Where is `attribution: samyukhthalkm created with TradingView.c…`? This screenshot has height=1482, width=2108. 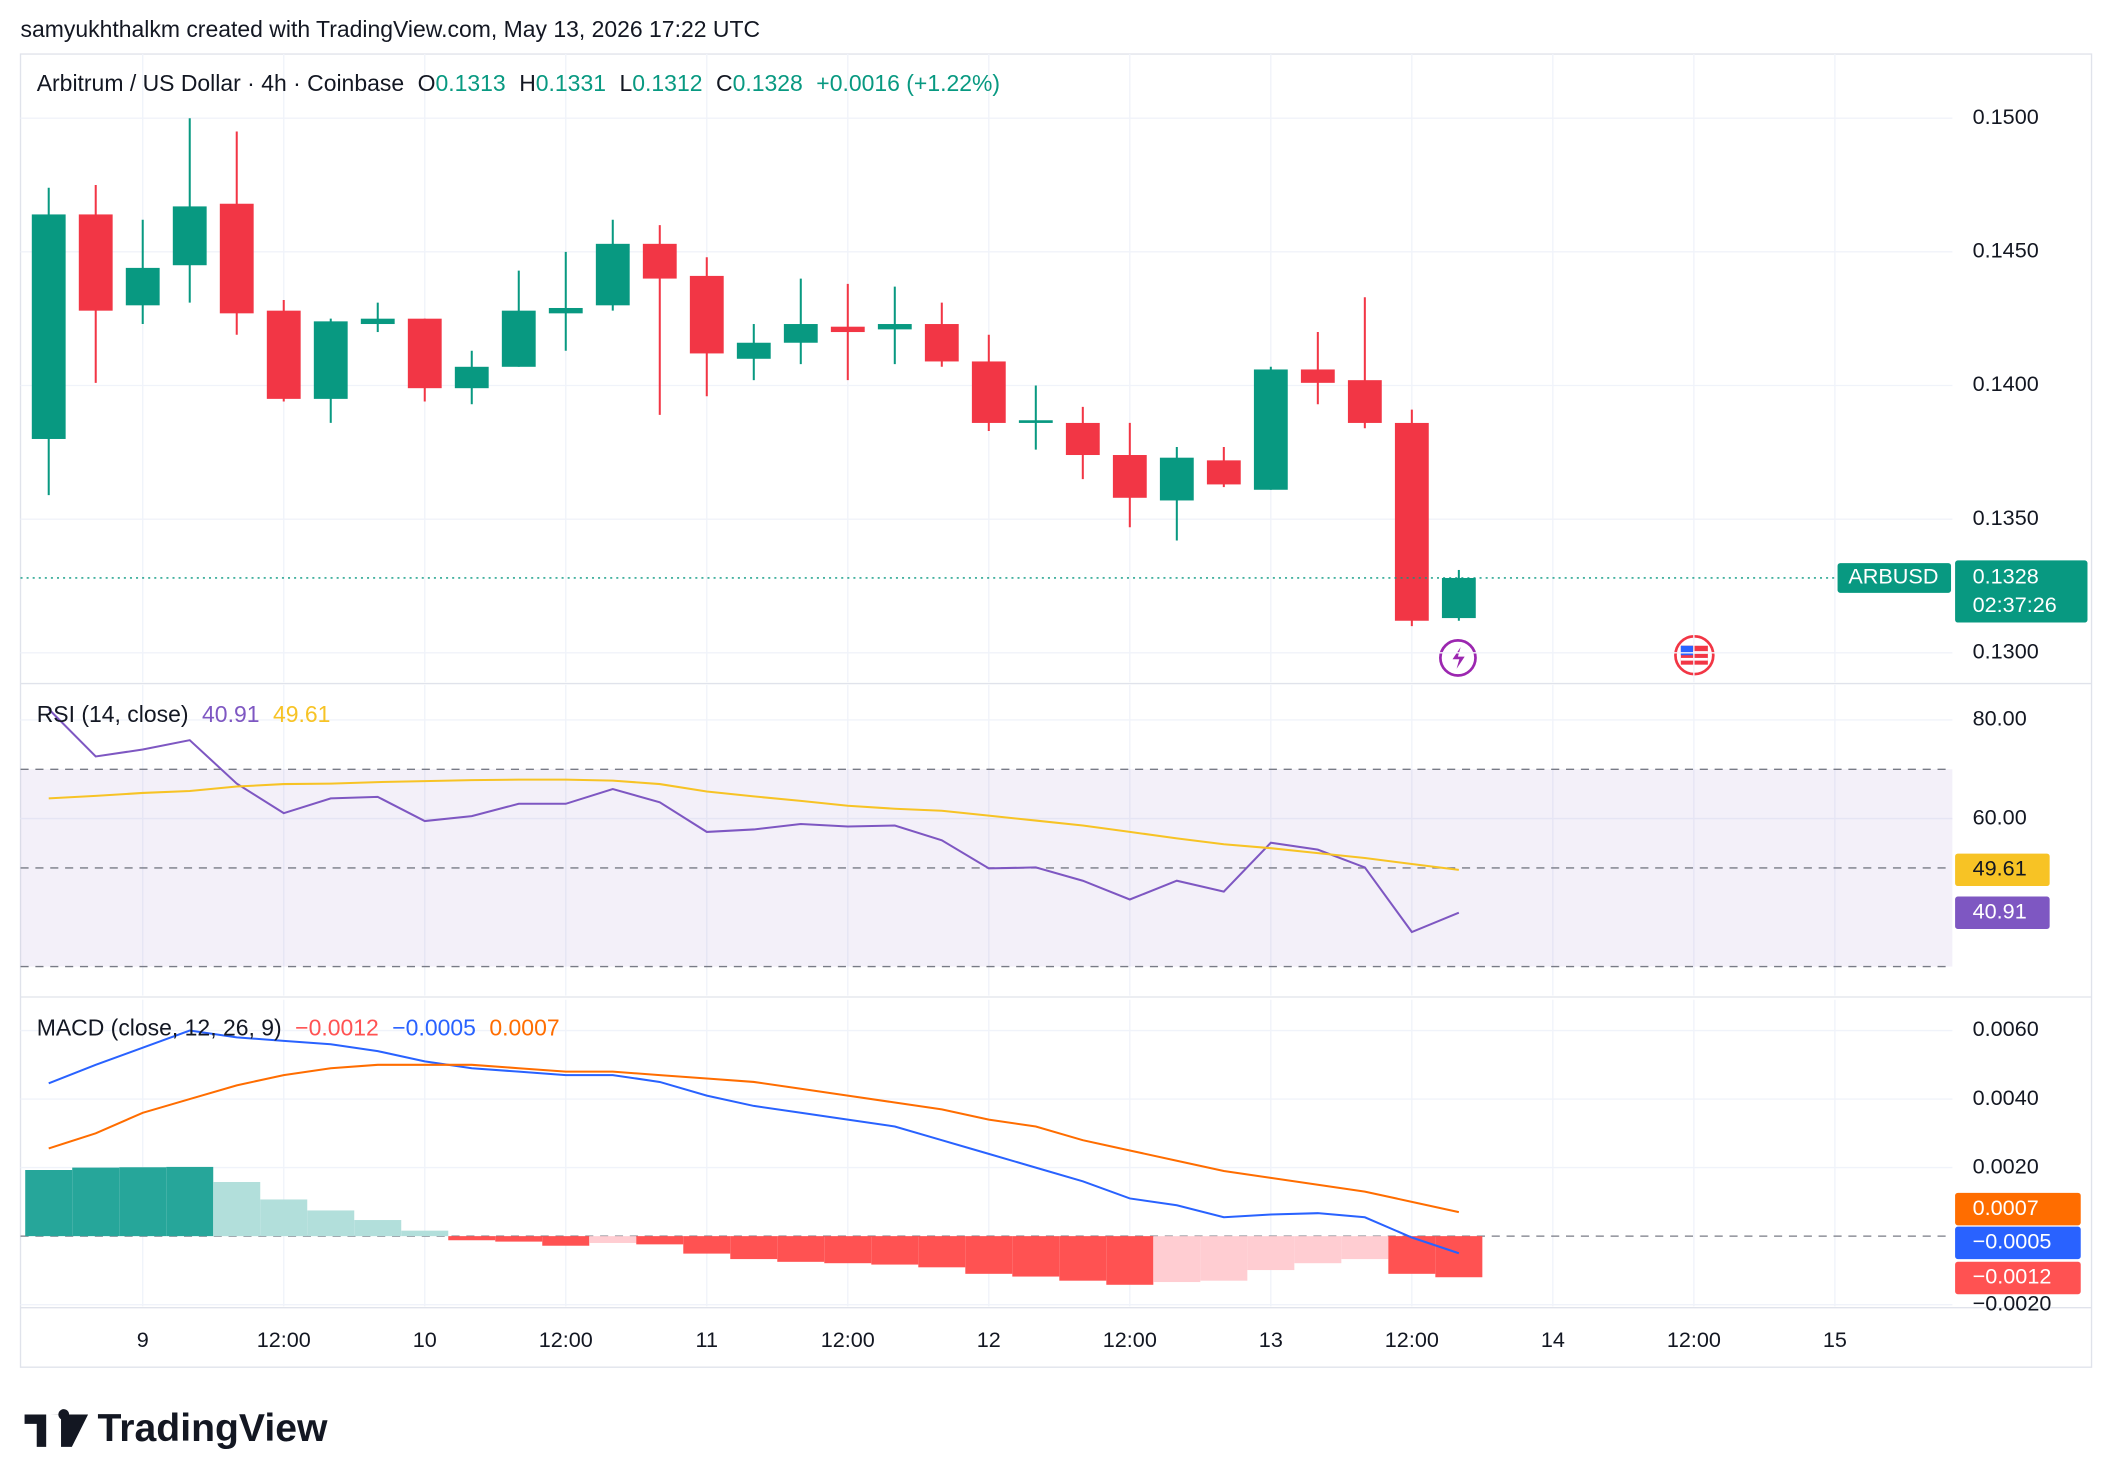 attribution: samyukhthalkm created with TradingView.c… is located at coordinates (391, 29).